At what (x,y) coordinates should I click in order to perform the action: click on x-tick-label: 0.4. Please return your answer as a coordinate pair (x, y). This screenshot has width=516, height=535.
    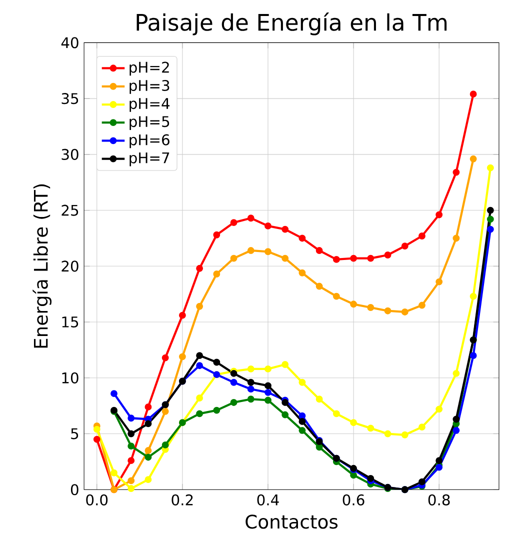
    Looking at the image, I should click on (268, 500).